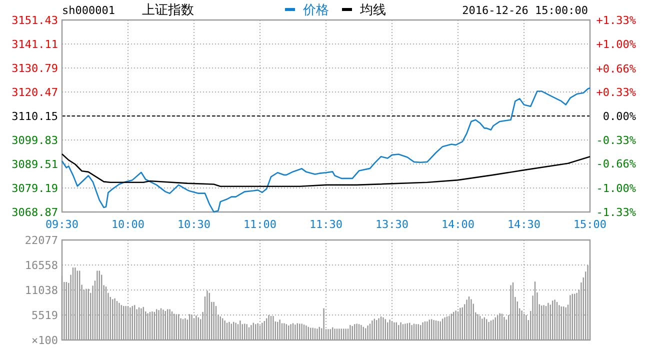  What do you see at coordinates (88, 10) in the screenshot?
I see `subtitle: sh000001` at bounding box center [88, 10].